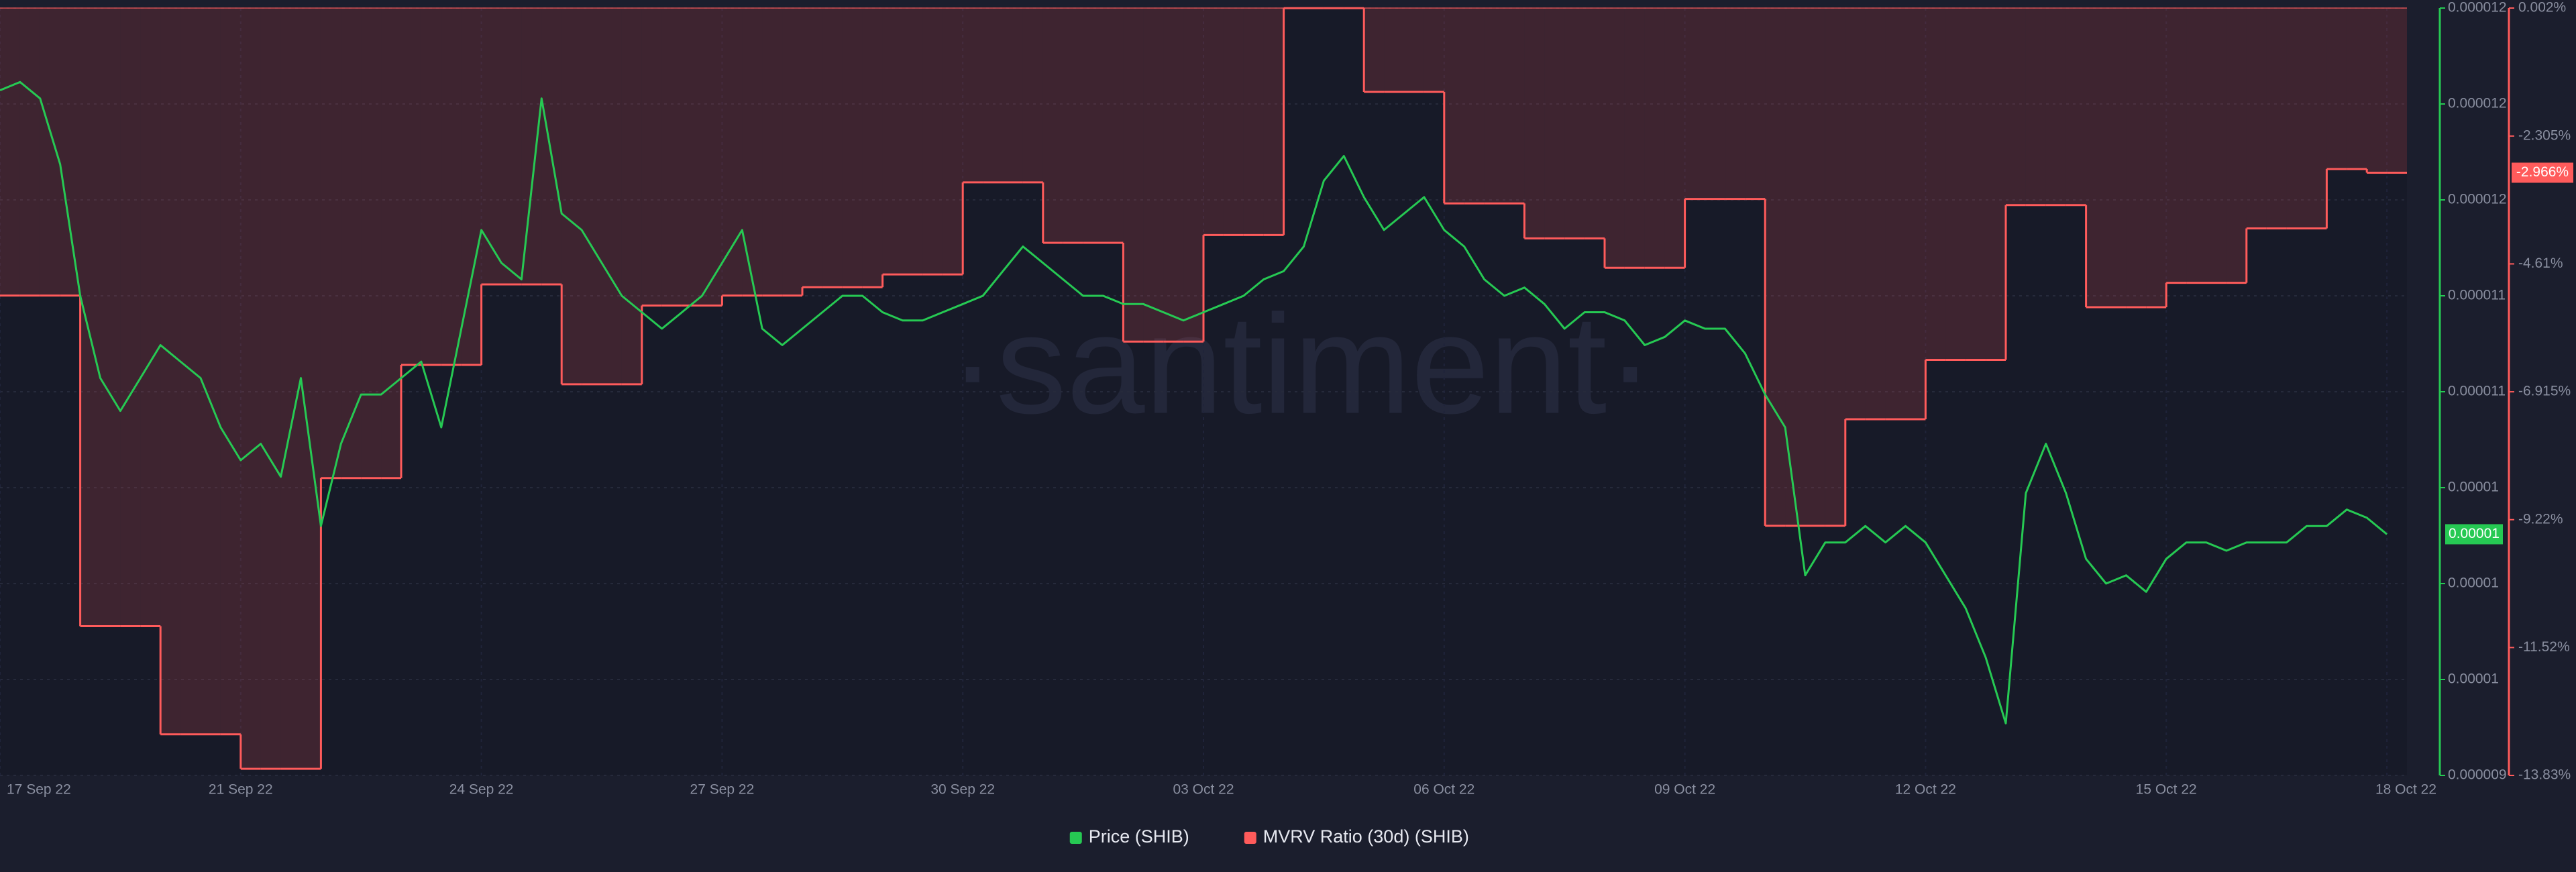  I want to click on x-tick-label: 17 Sep 22, so click(39, 790).